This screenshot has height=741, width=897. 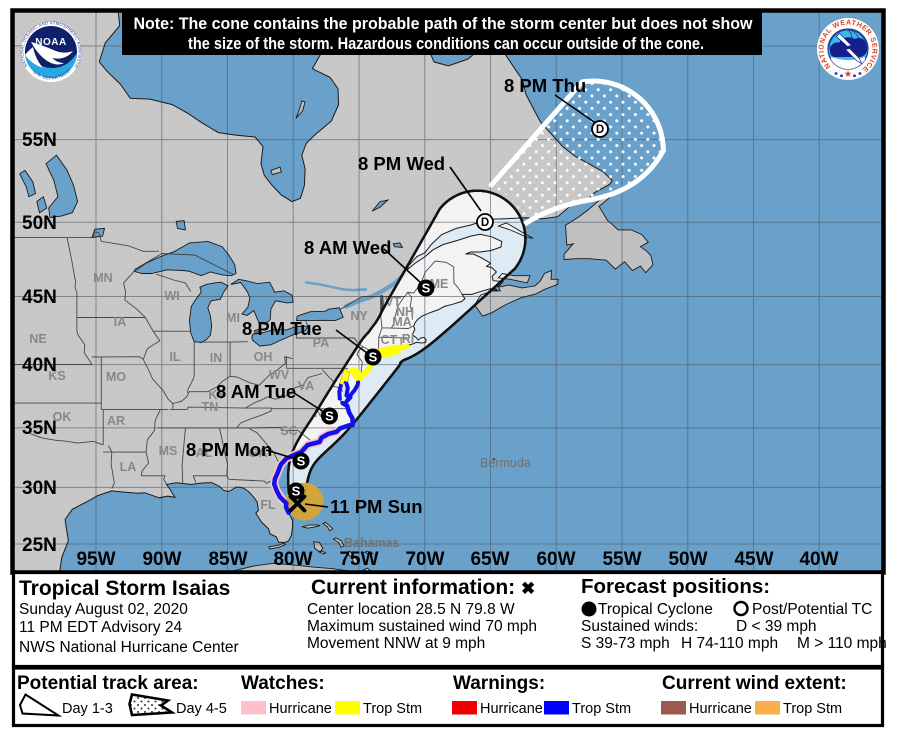 What do you see at coordinates (359, 316) in the screenshot?
I see `svg-text: NY` at bounding box center [359, 316].